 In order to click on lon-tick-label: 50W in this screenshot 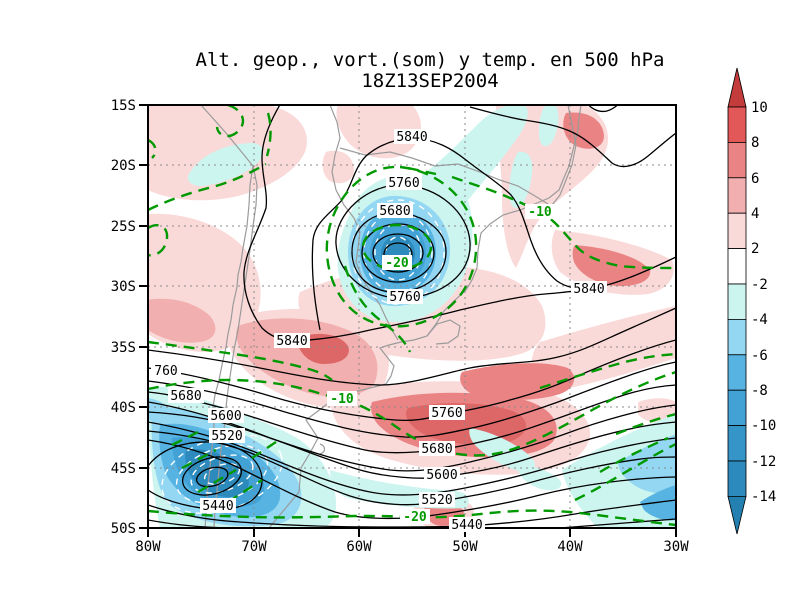, I will do `click(465, 547)`.